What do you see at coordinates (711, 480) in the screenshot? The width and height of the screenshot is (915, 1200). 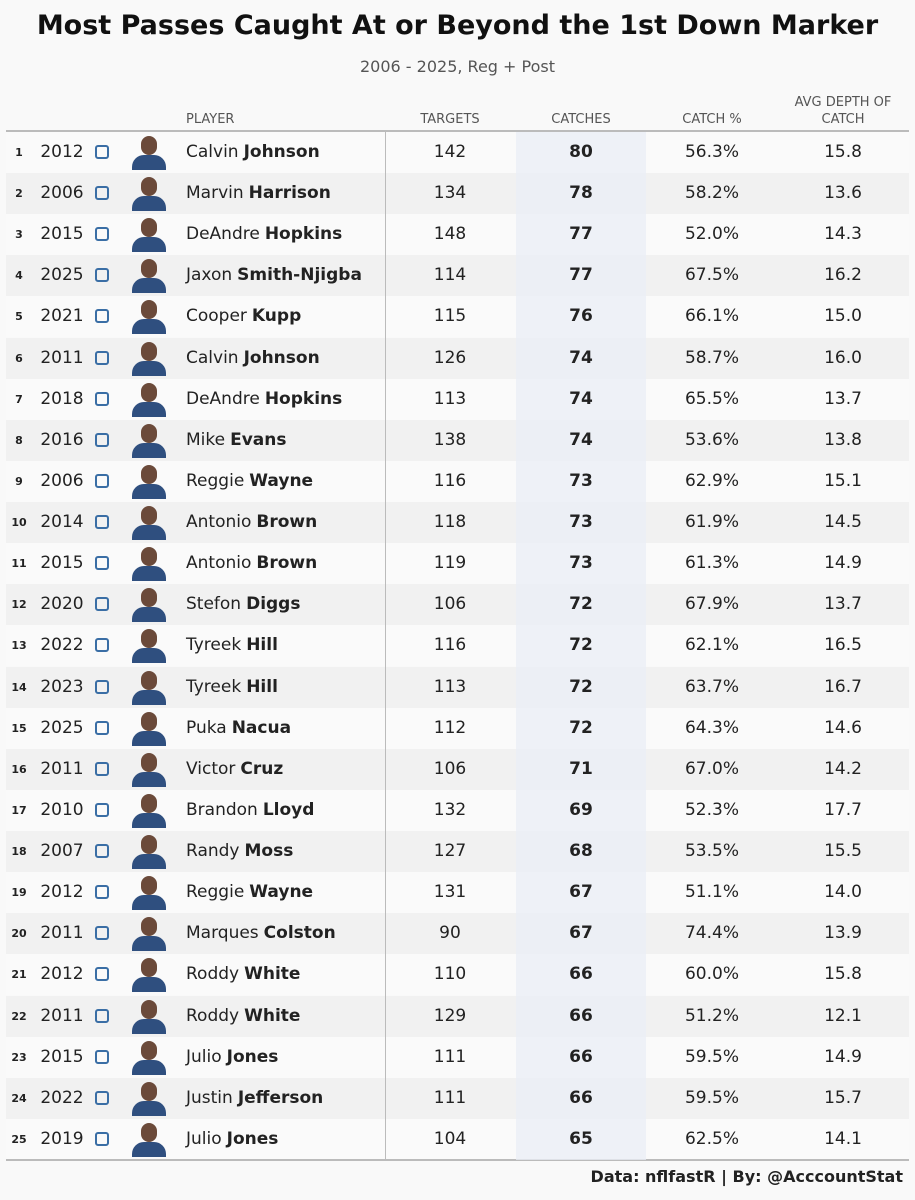 I see `catch-pct: 62.9%` at bounding box center [711, 480].